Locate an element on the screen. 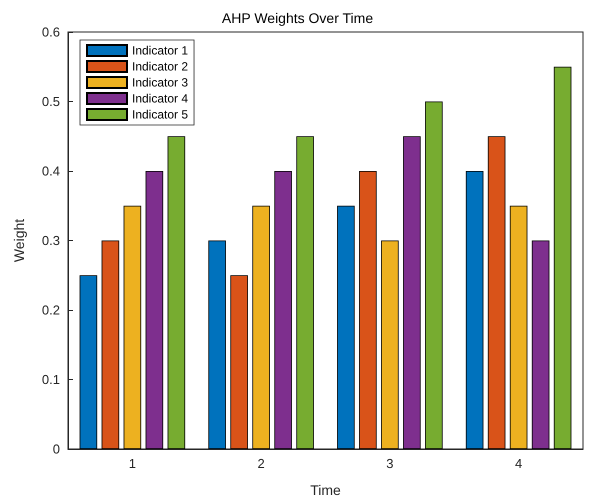 The width and height of the screenshot is (595, 502). x-tick-label: 2 is located at coordinates (261, 463).